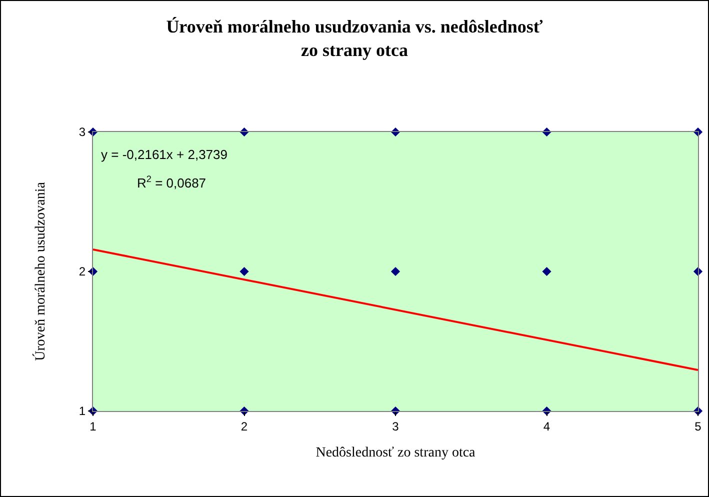 The height and width of the screenshot is (497, 709). Describe the element at coordinates (164, 154) in the screenshot. I see `annotation: y = -0,2161x + 2,3739` at that location.